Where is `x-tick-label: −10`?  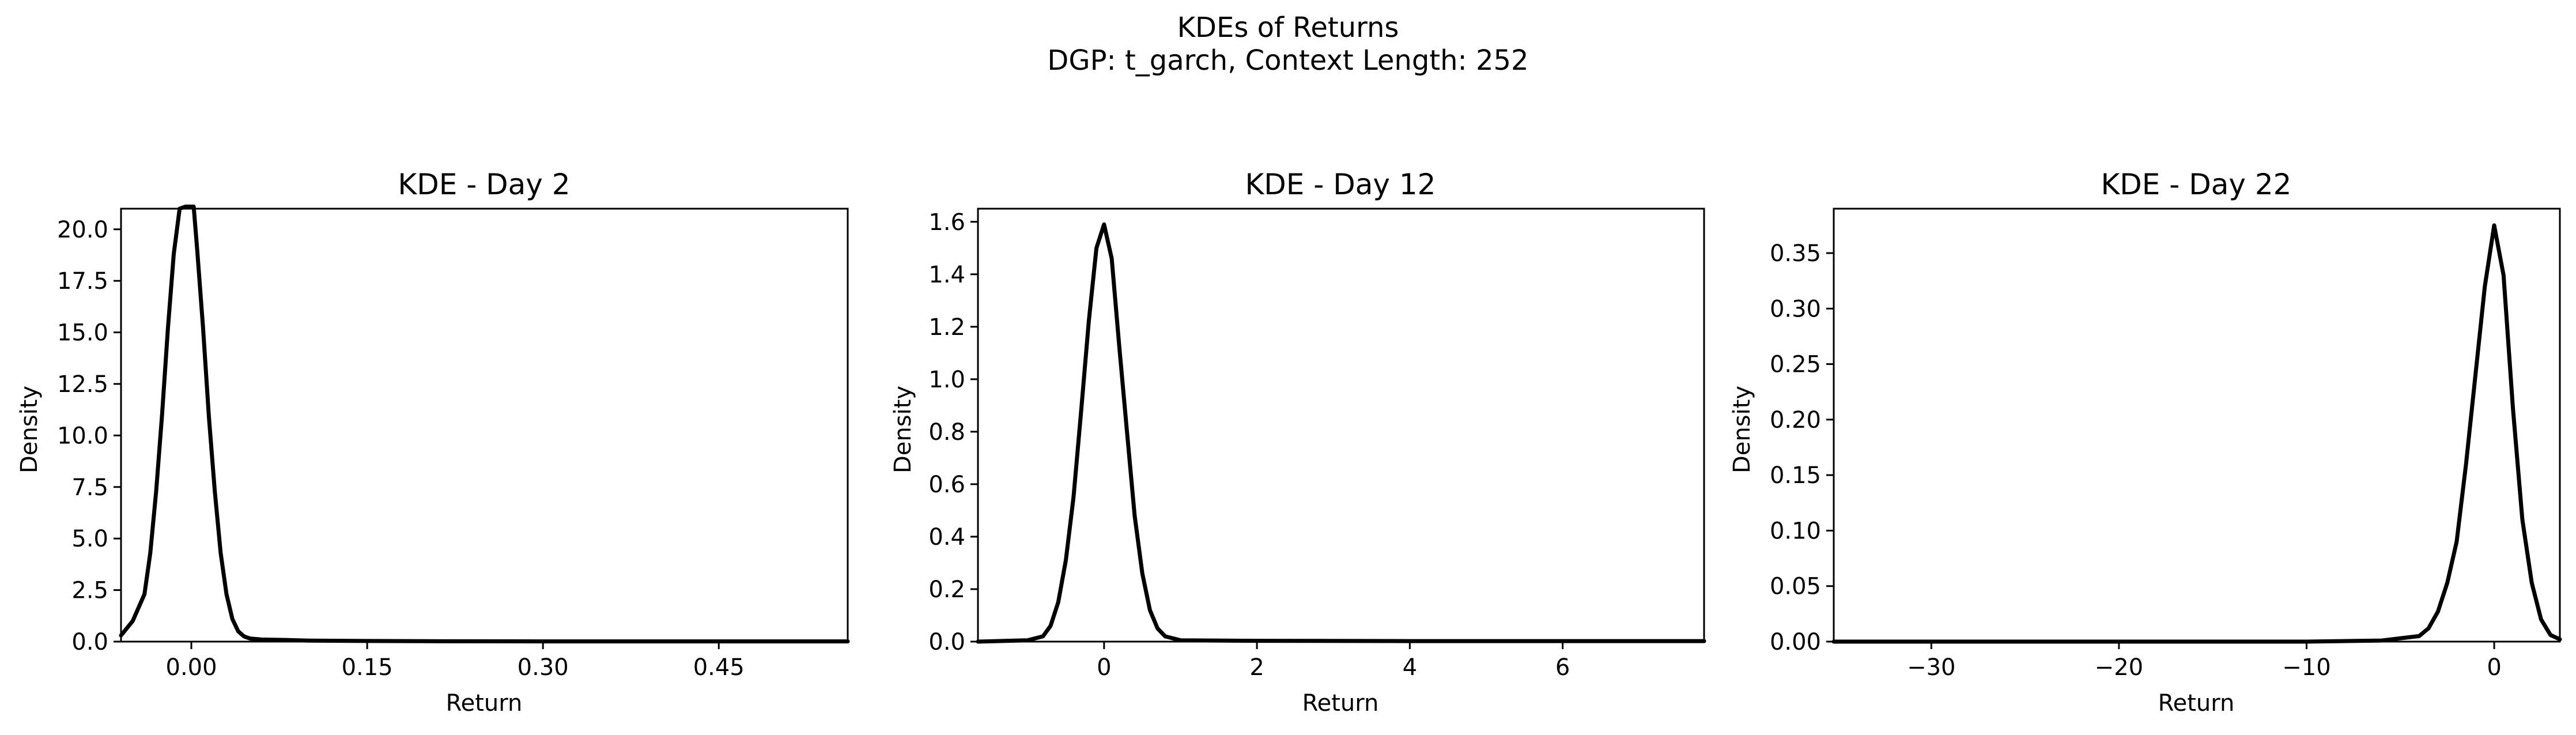
x-tick-label: −10 is located at coordinates (2306, 667).